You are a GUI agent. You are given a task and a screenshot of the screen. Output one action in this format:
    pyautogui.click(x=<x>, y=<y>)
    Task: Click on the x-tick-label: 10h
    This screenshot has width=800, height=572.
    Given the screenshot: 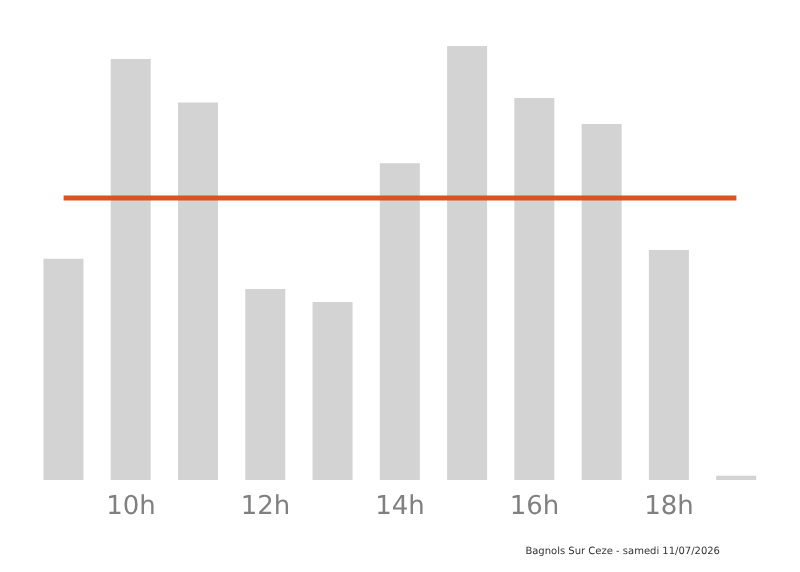 What is the action you would take?
    pyautogui.click(x=131, y=507)
    